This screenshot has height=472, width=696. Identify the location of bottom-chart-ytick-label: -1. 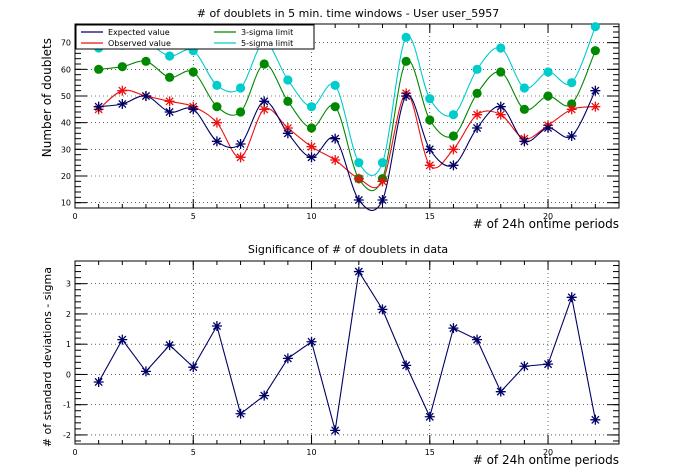
(67, 405).